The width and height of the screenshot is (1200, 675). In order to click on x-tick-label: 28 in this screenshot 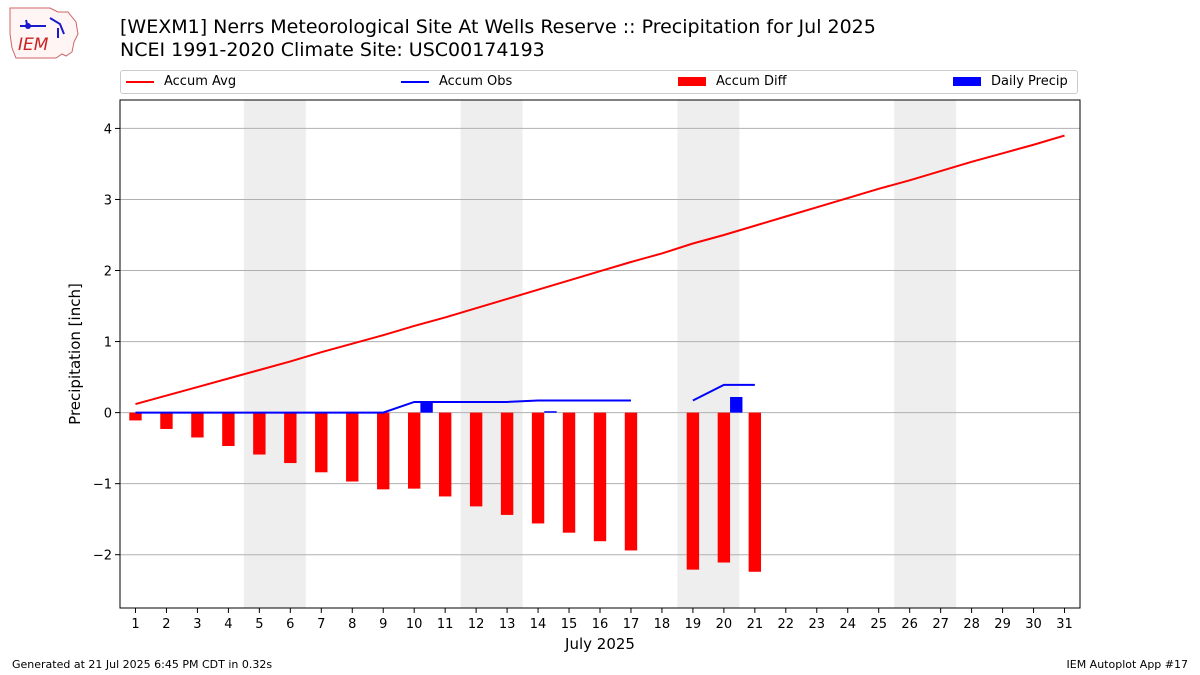, I will do `click(971, 624)`.